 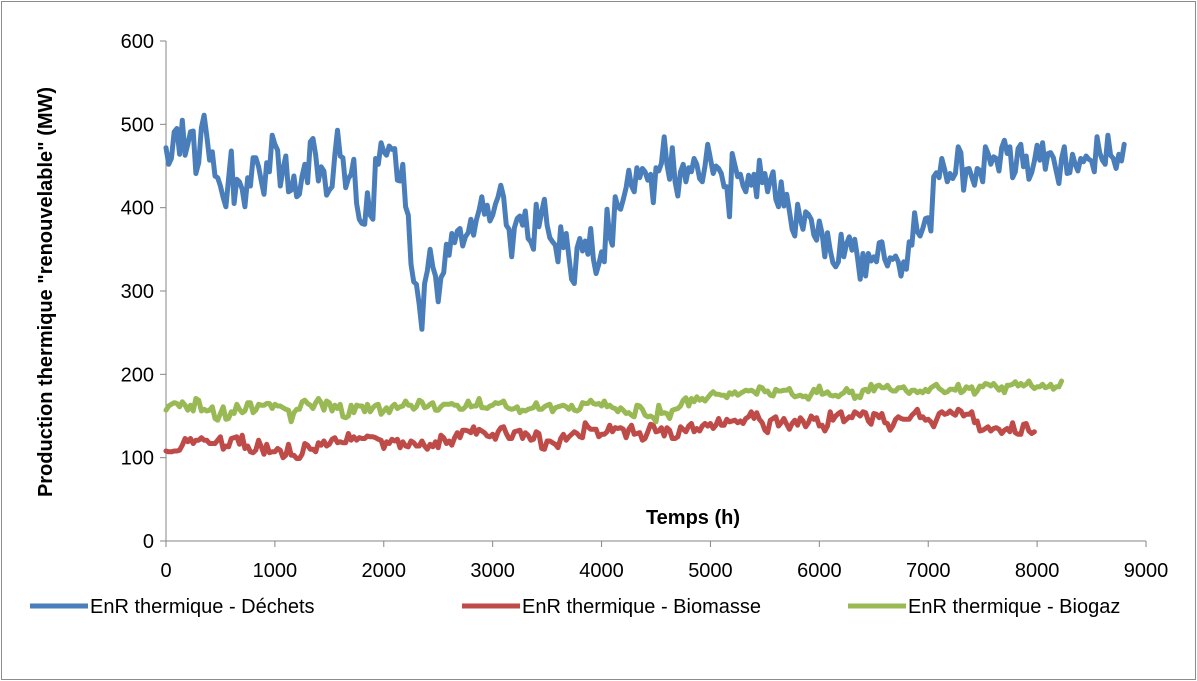 What do you see at coordinates (384, 571) in the screenshot?
I see `x-tick-label: 2000` at bounding box center [384, 571].